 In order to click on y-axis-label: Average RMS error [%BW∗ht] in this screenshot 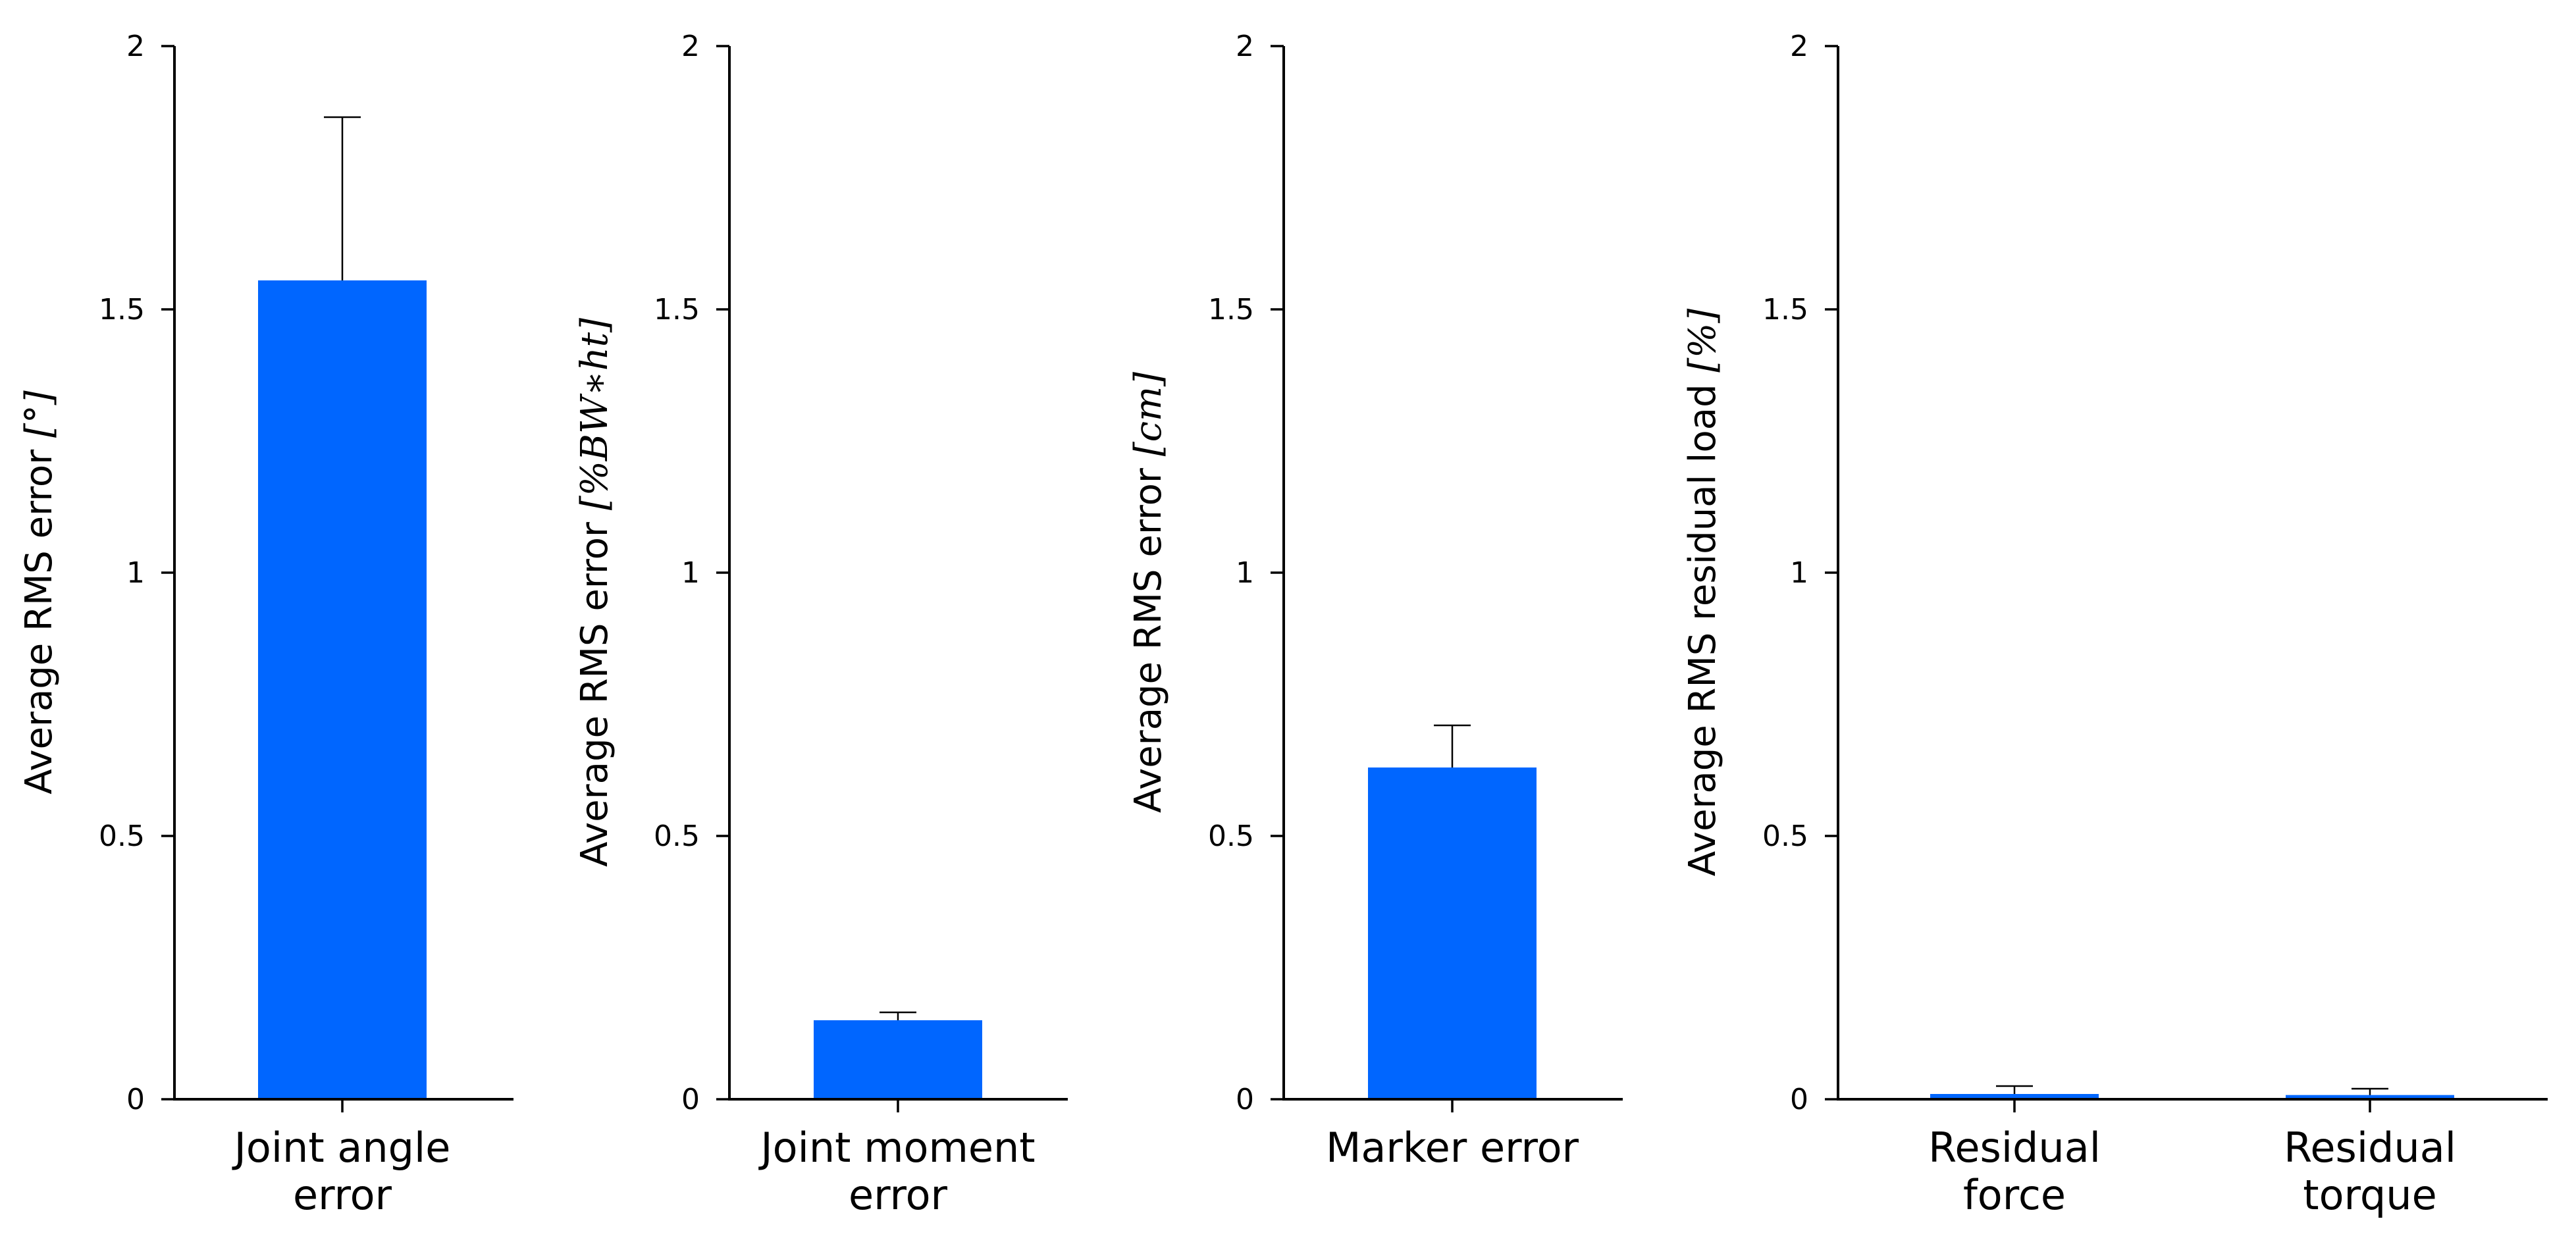, I will do `click(594, 592)`.